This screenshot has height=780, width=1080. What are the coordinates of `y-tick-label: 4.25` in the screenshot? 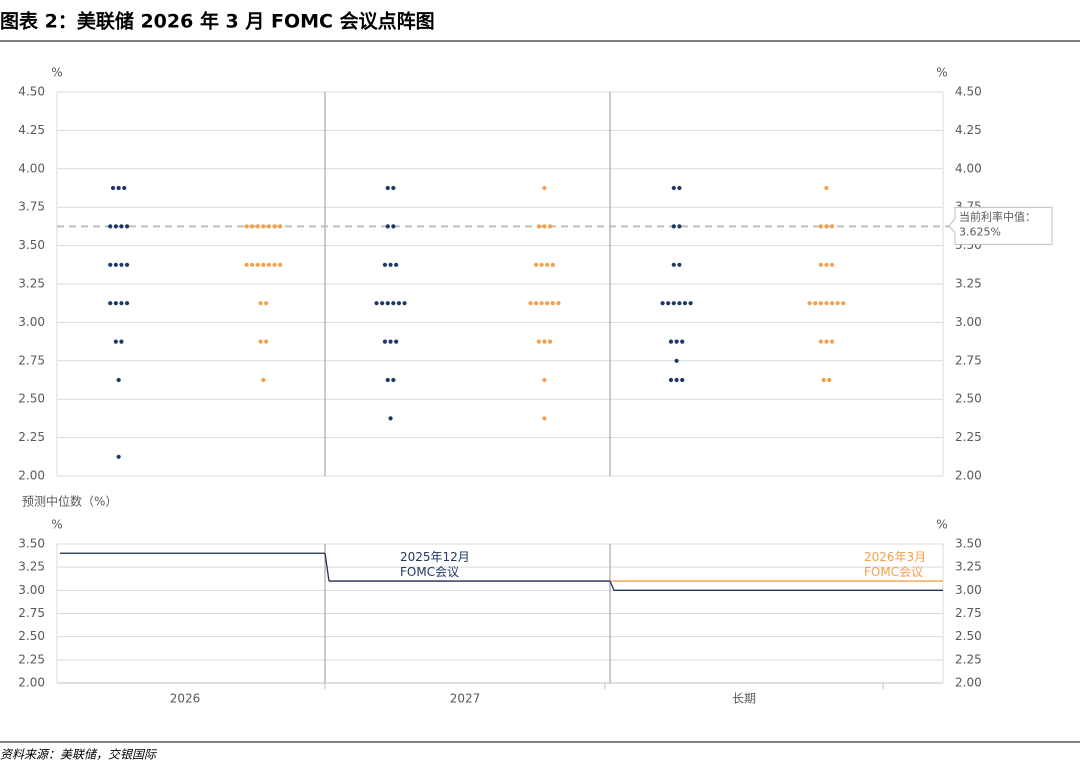 It's located at (31, 130).